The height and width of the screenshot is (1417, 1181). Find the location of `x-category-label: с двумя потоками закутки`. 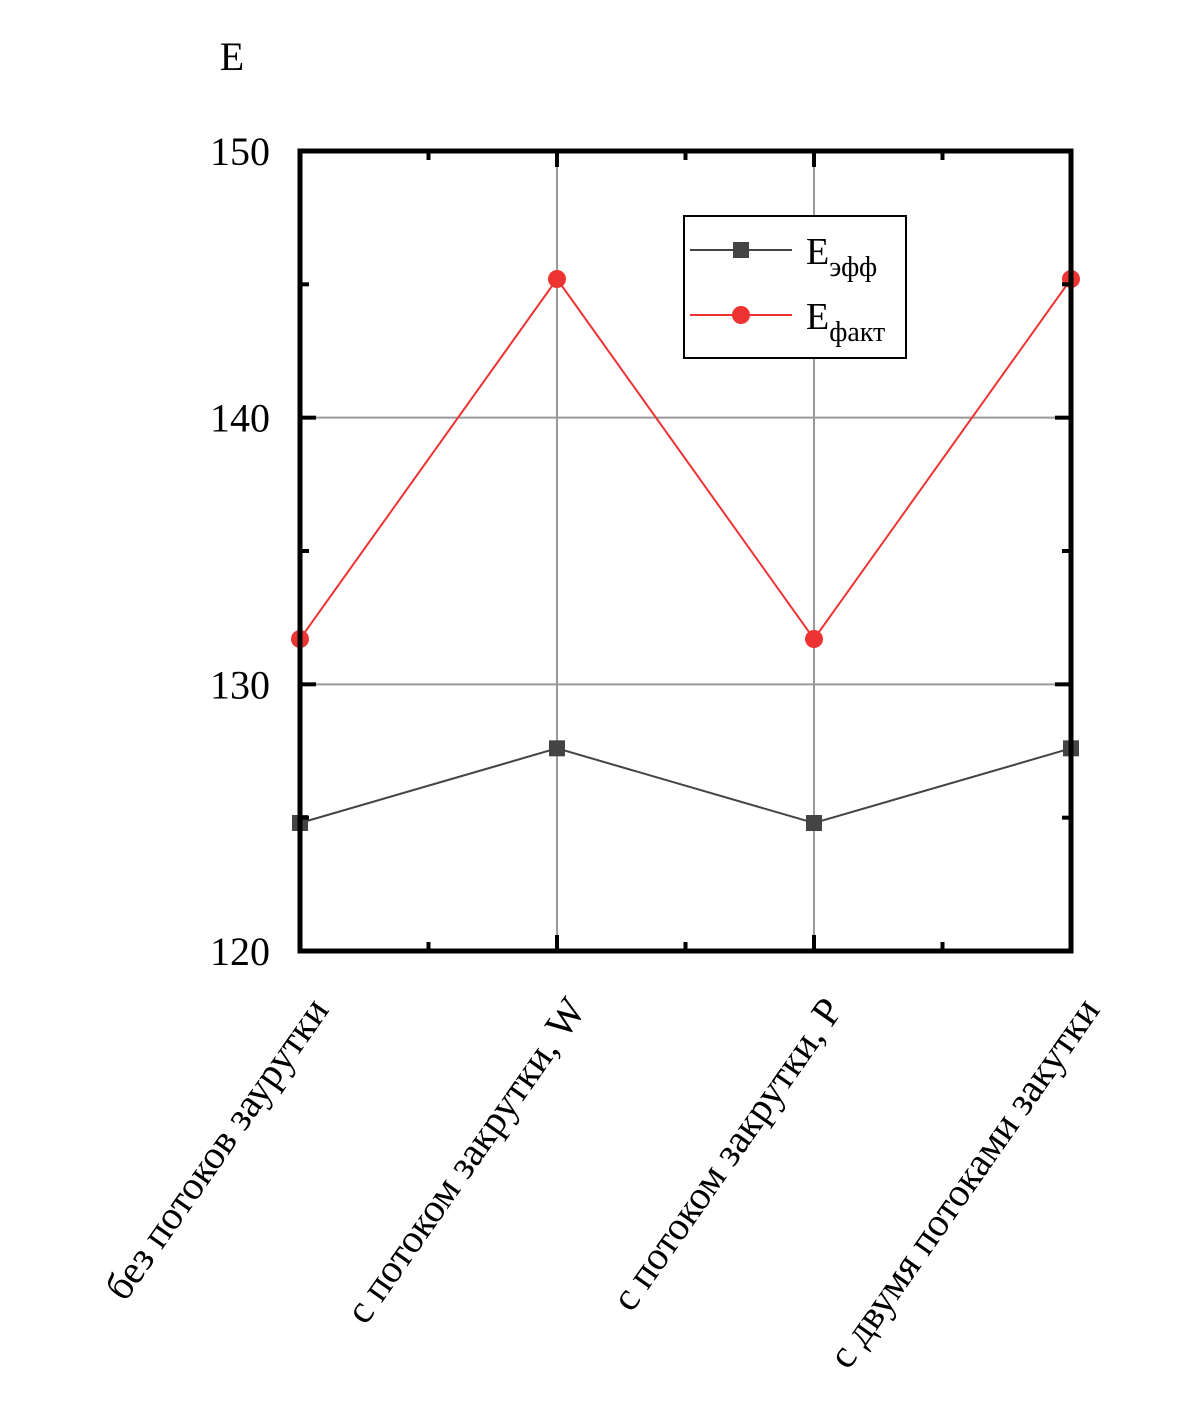

x-category-label: с двумя потоками закутки is located at coordinates (964, 1182).